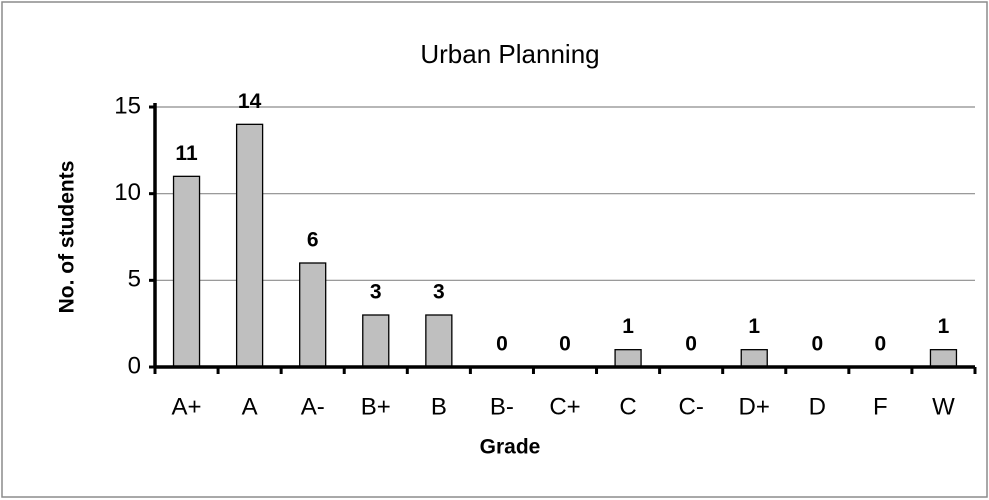 Image resolution: width=989 pixels, height=500 pixels. Describe the element at coordinates (943, 406) in the screenshot. I see `x-tick-label: W` at that location.